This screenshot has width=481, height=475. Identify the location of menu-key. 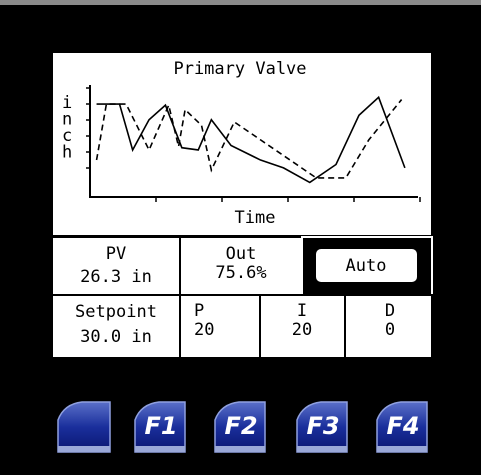
(84, 427).